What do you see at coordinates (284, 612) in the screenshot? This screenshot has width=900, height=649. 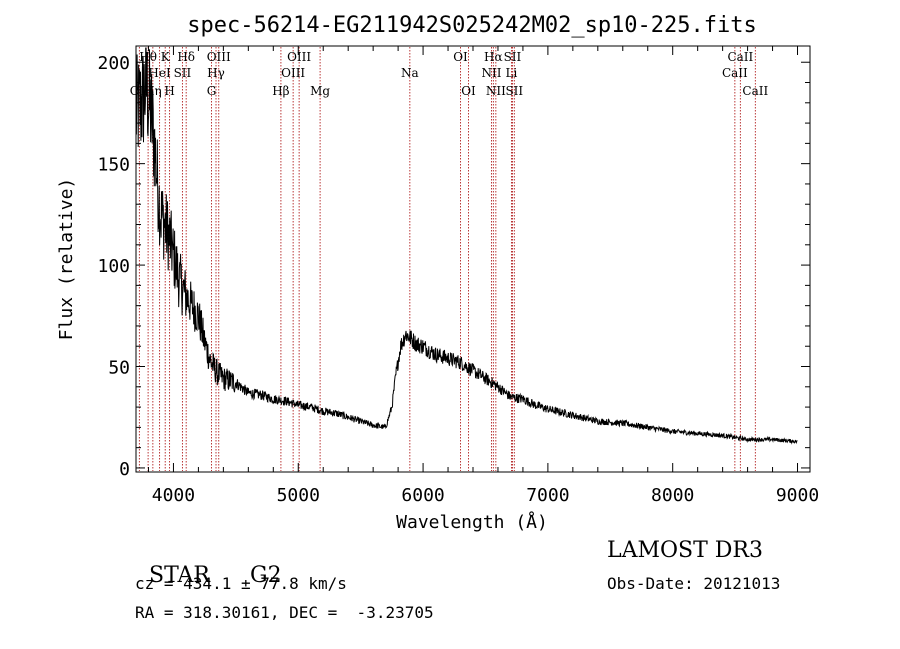 I see `coordinates: RA = 318.30161, DEC = -3.23705` at bounding box center [284, 612].